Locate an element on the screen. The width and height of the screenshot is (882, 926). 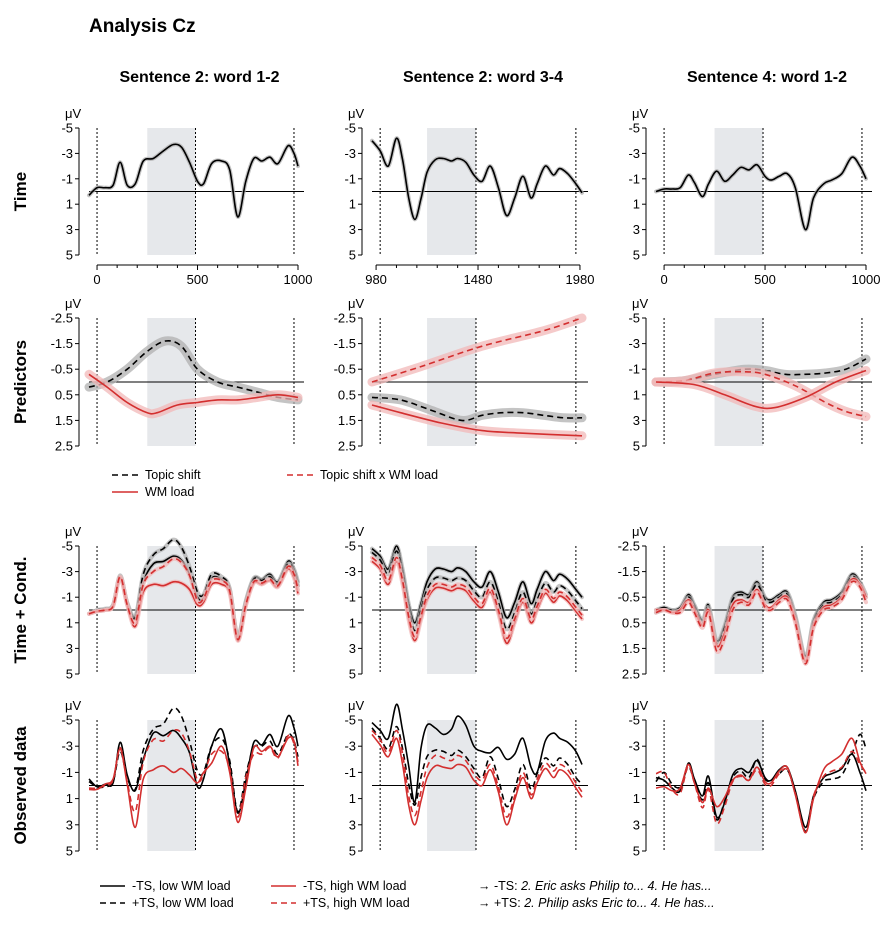
row-label: Time is located at coordinates (20, 191).